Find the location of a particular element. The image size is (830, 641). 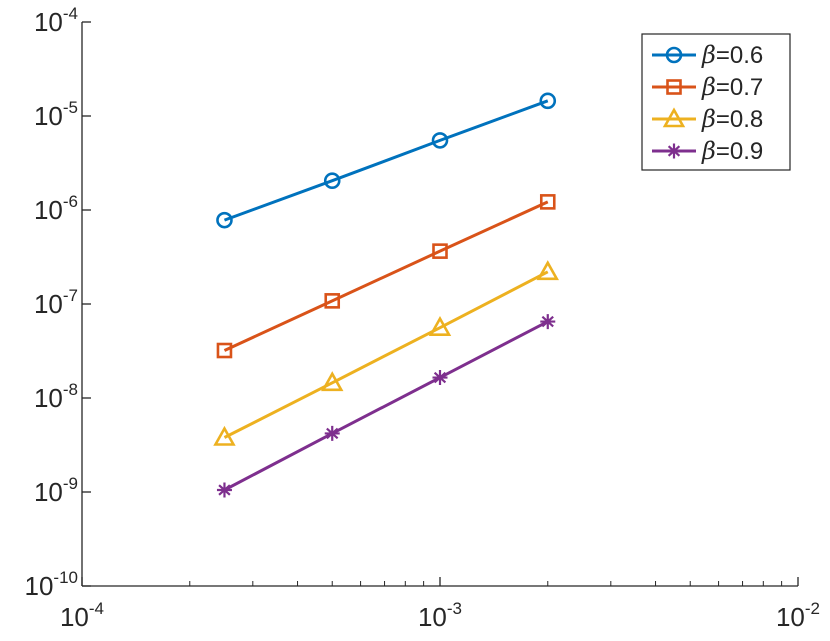

legend-item: β=0.7 is located at coordinates (707, 87).